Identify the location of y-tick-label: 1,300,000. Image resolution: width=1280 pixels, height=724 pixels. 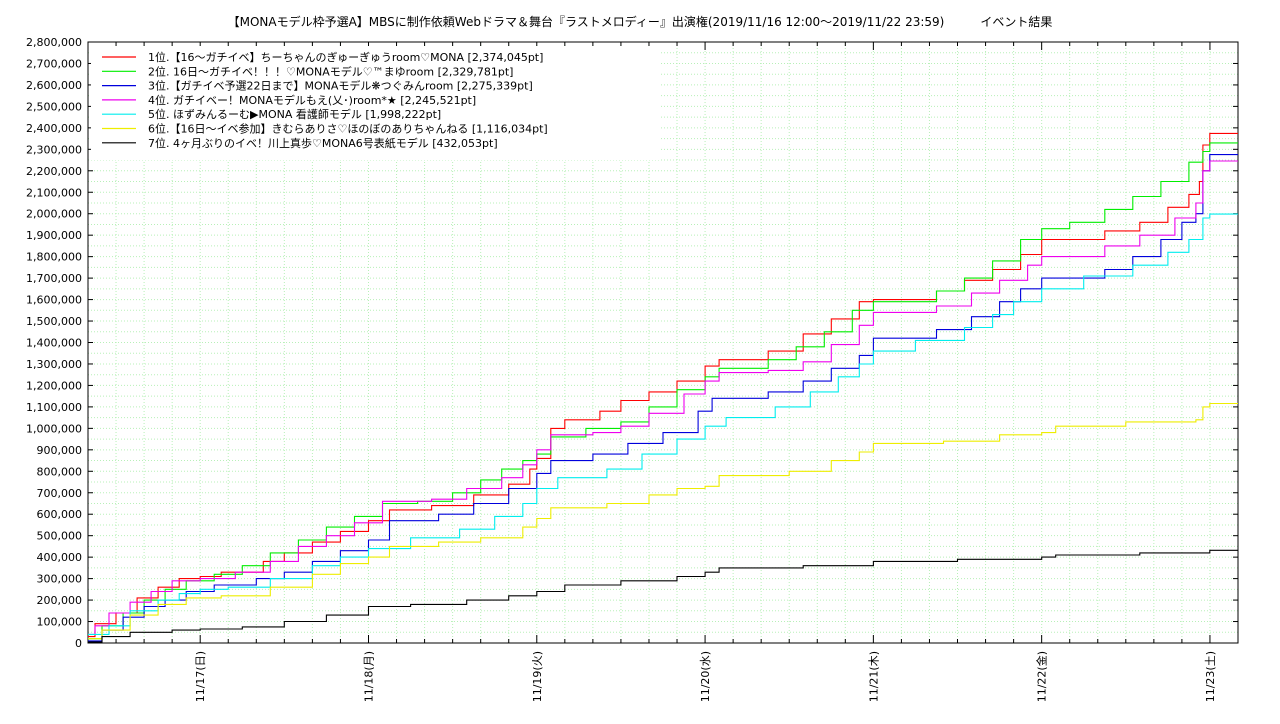
(54, 364).